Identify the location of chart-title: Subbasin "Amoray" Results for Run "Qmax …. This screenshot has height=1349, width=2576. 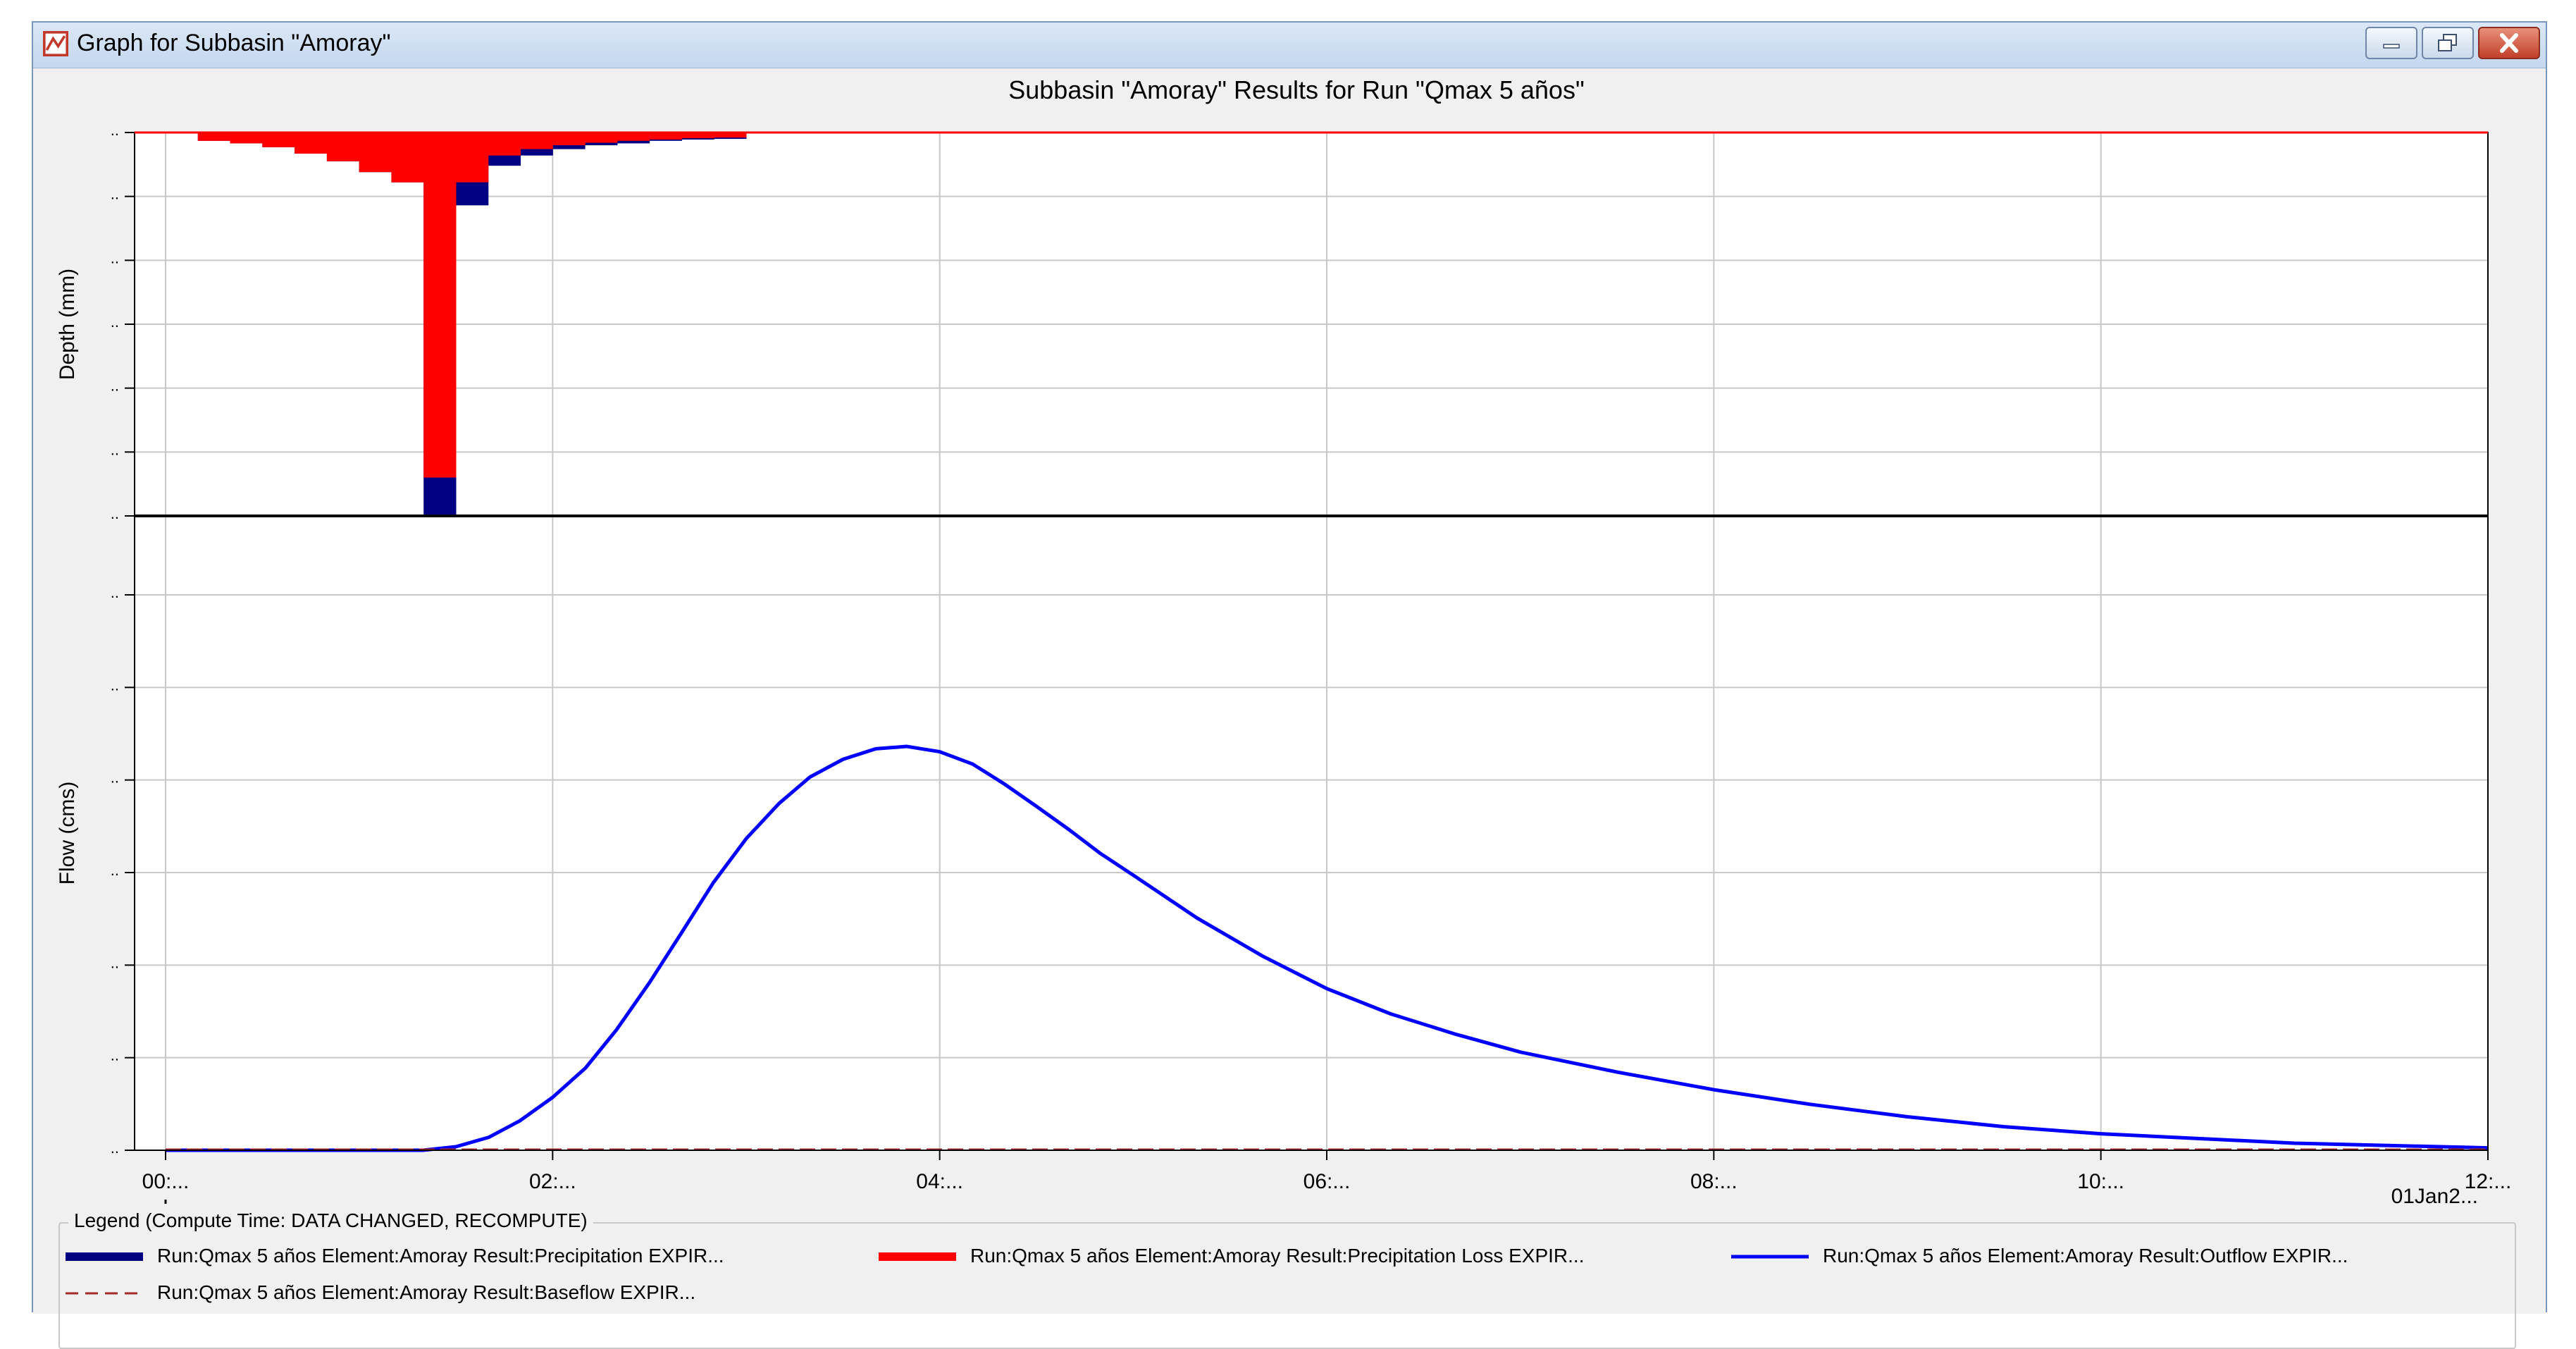
(1296, 89).